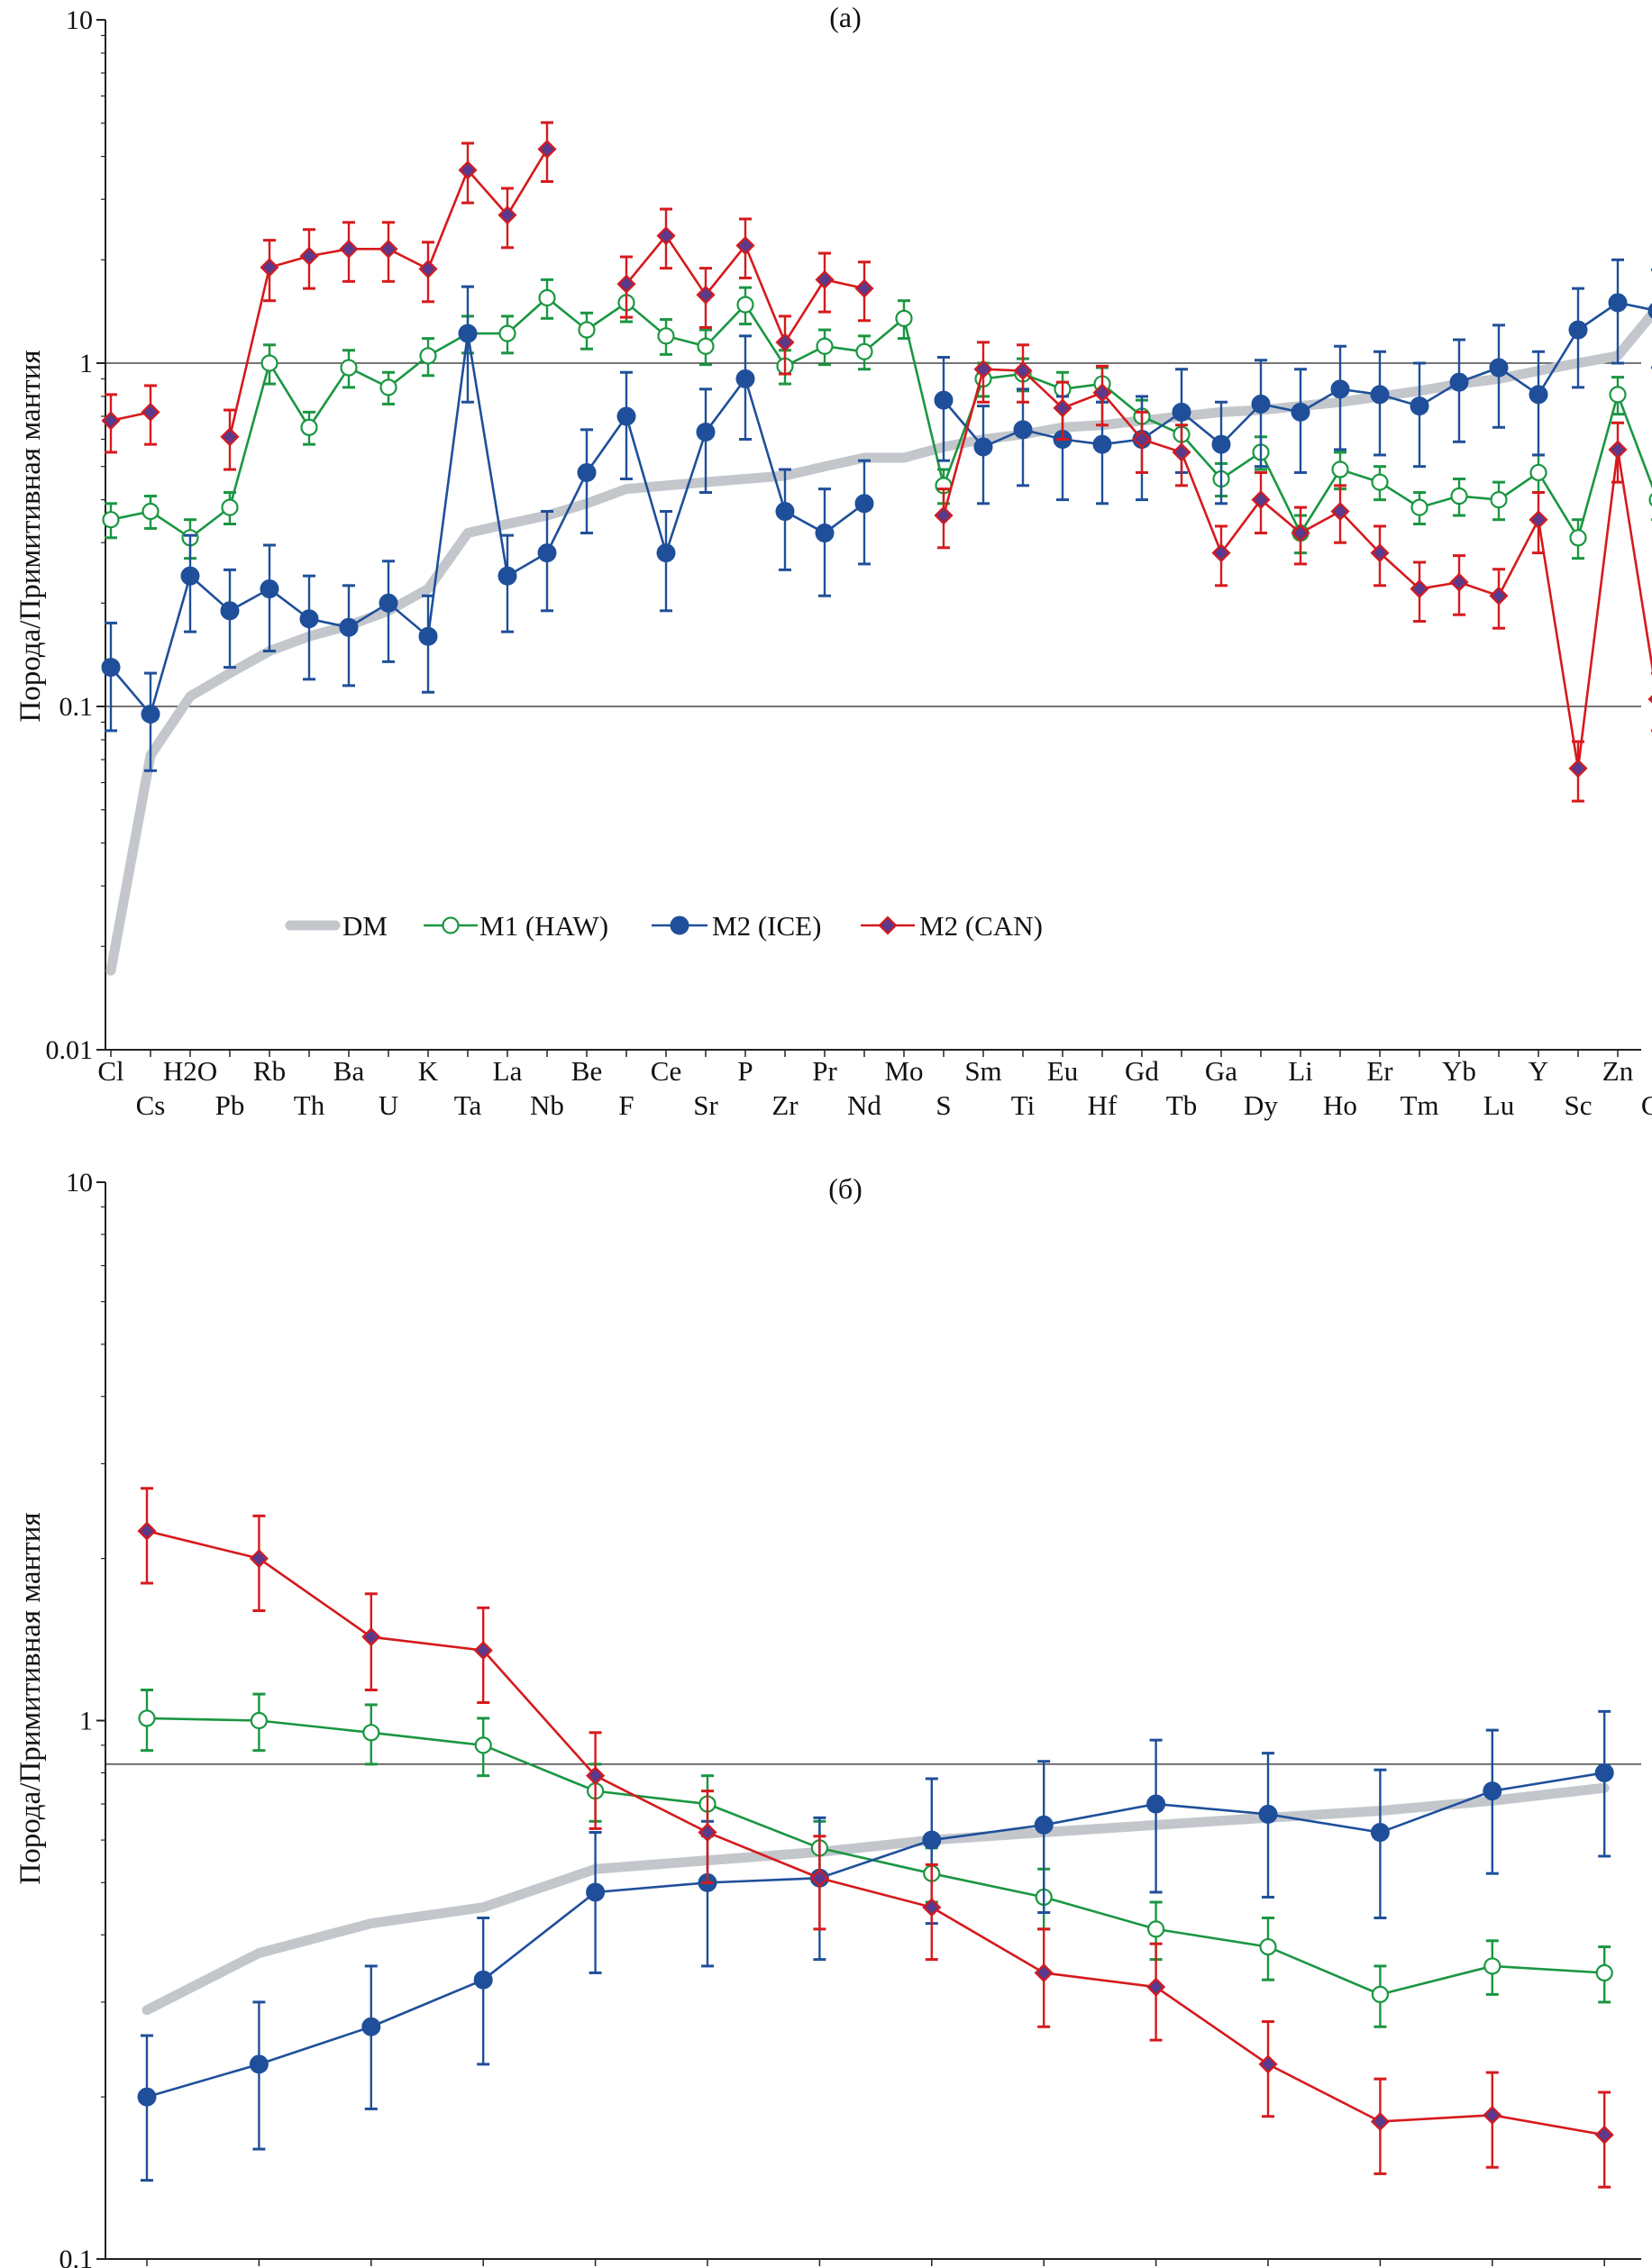  I want to click on point-h2o, so click(190, 576).